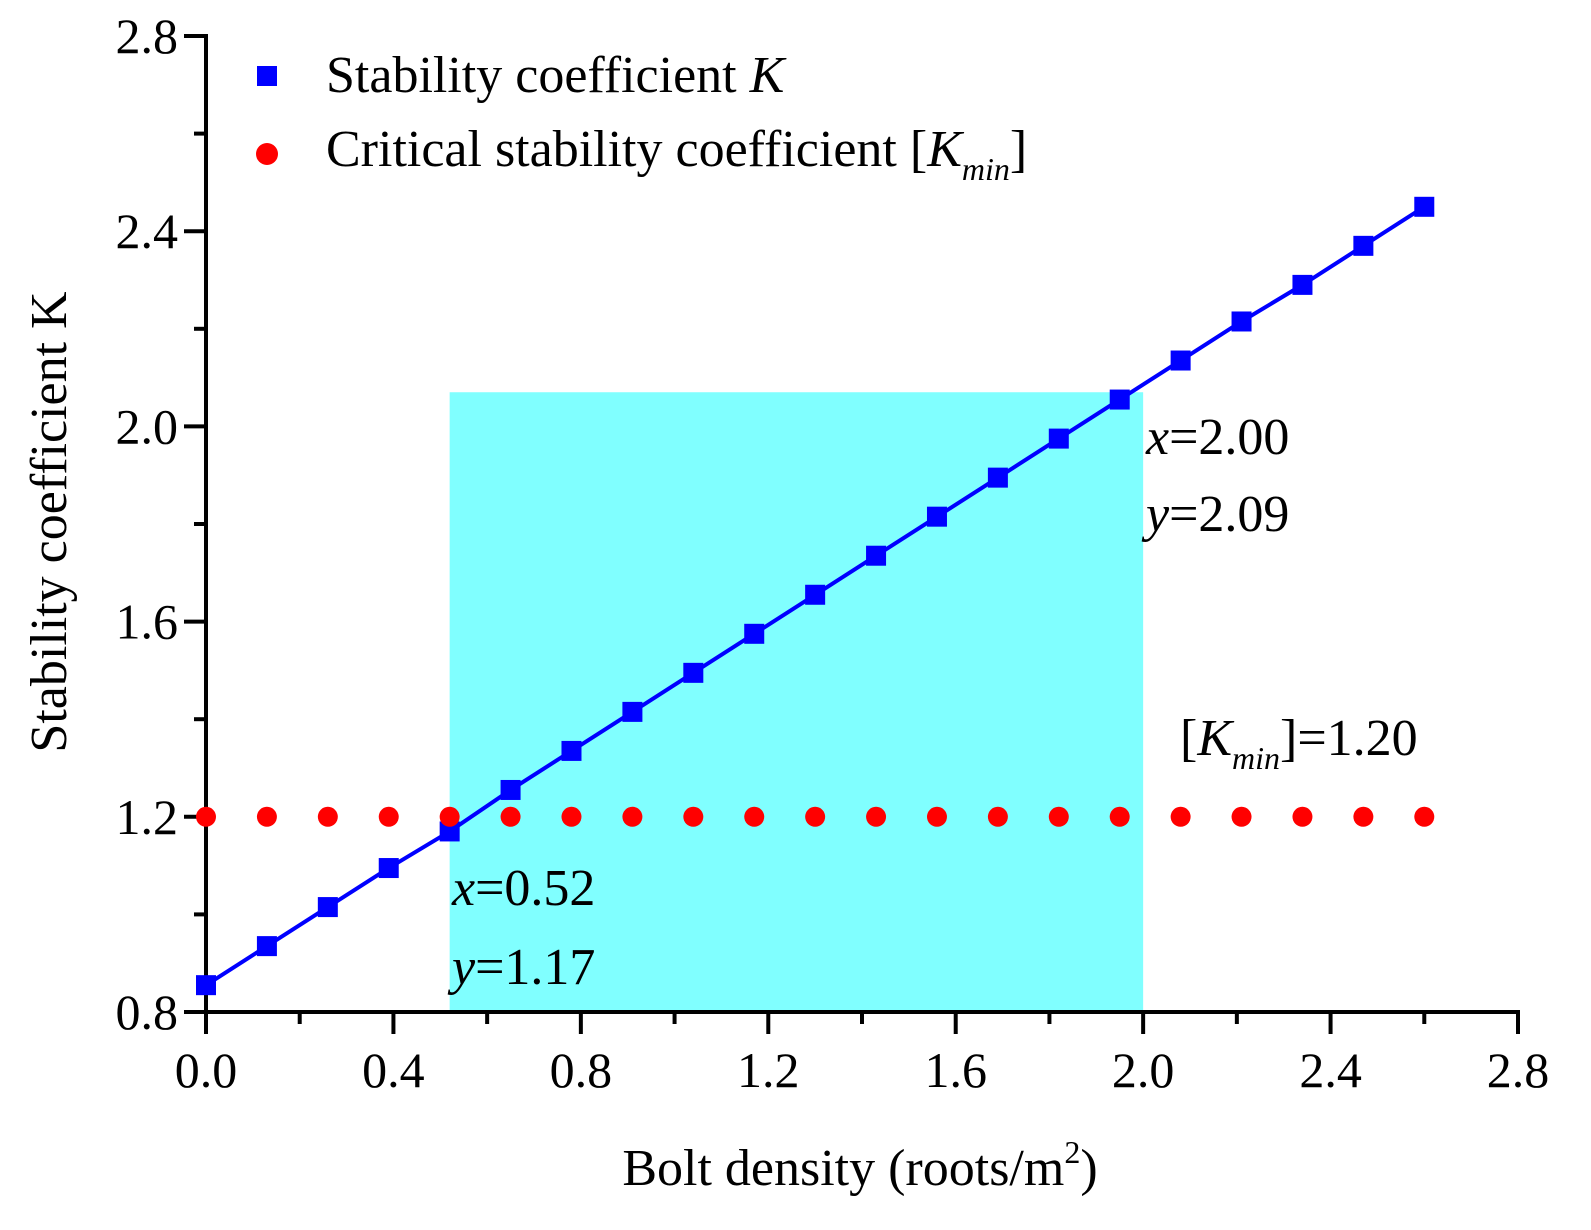 The width and height of the screenshot is (1591, 1230). Describe the element at coordinates (523, 888) in the screenshot. I see `annotation-left-x: x=0.52` at that location.